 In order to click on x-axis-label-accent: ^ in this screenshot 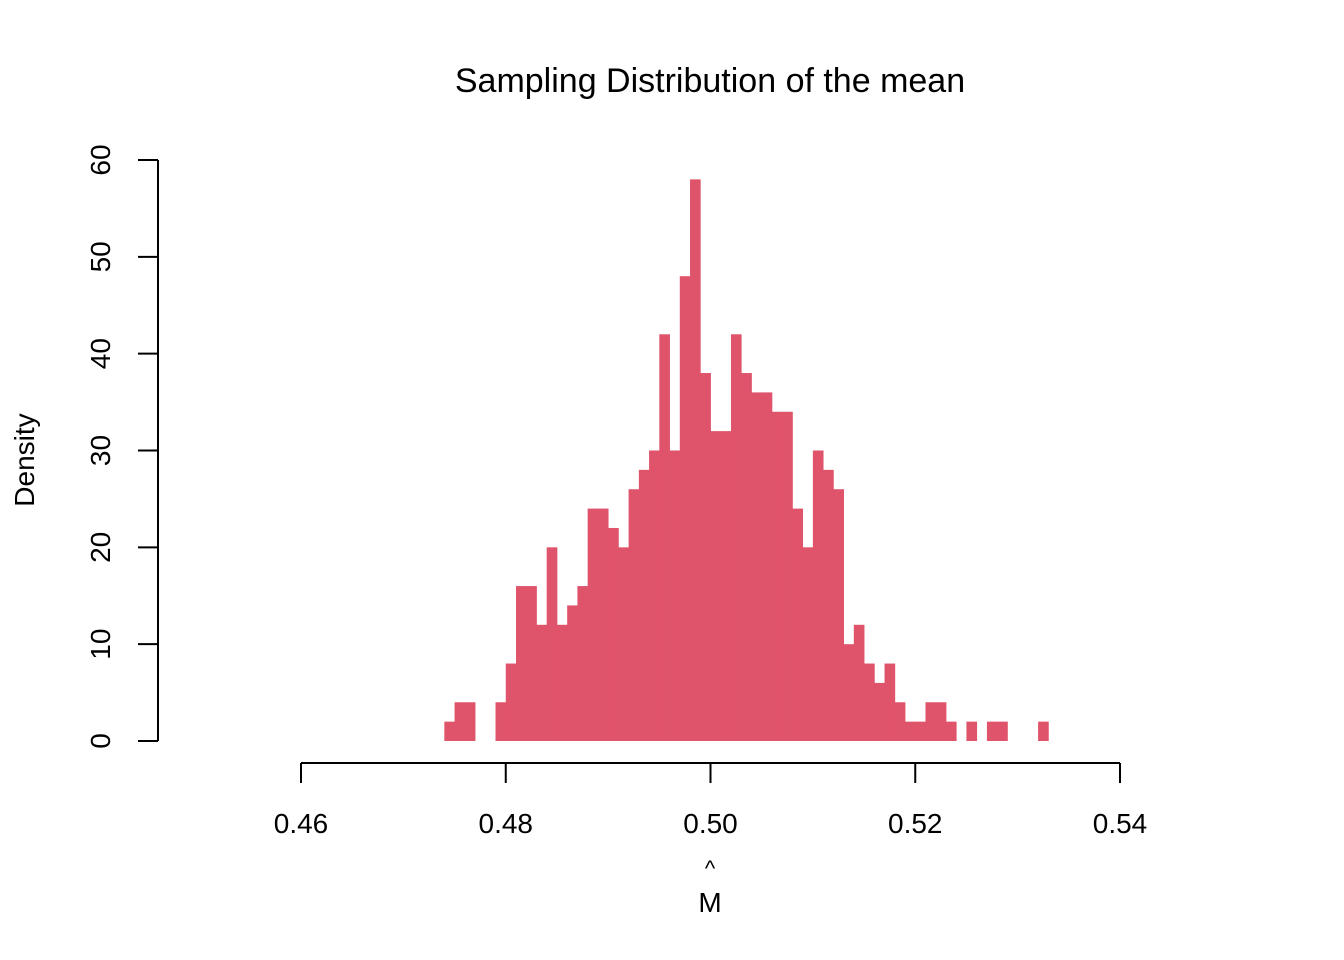, I will do `click(710, 868)`.